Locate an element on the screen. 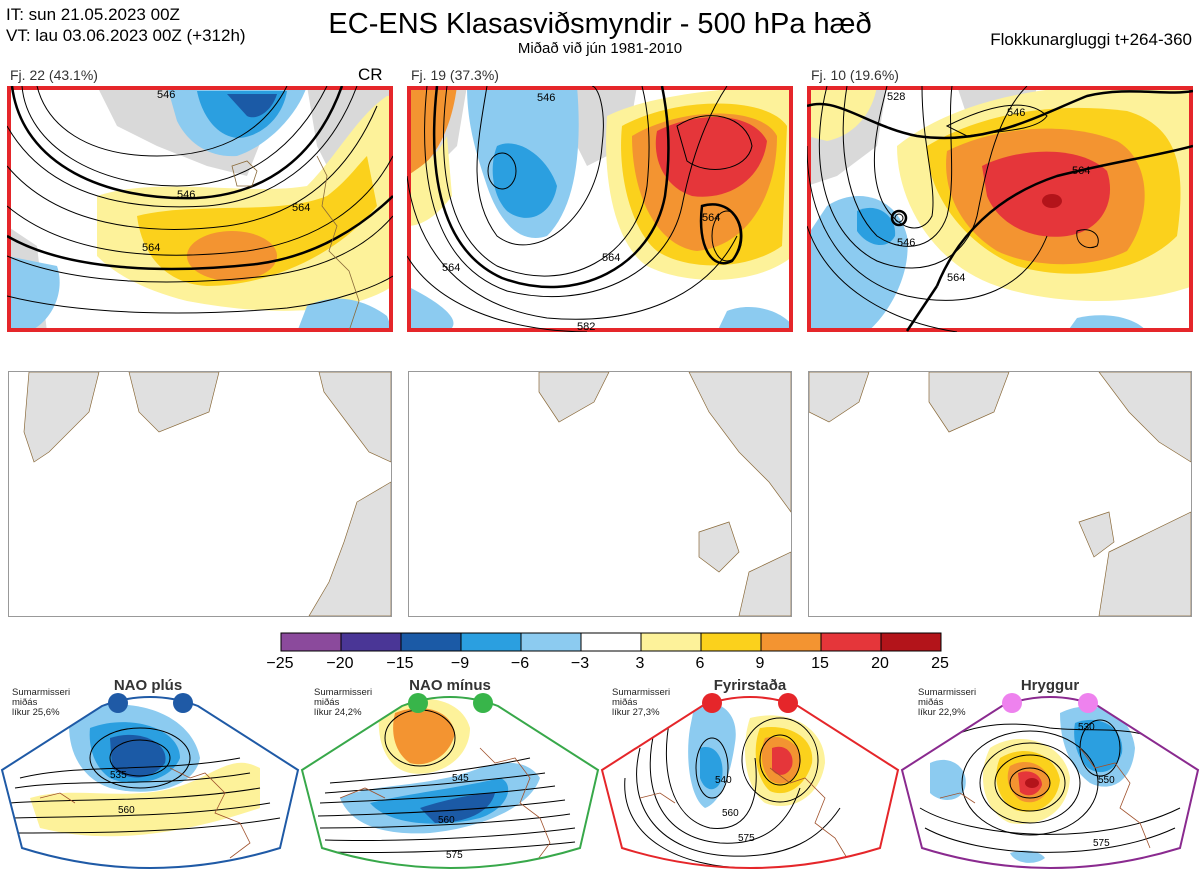 This screenshot has width=1200, height=871. colorbar-tick: 3 is located at coordinates (640, 663).